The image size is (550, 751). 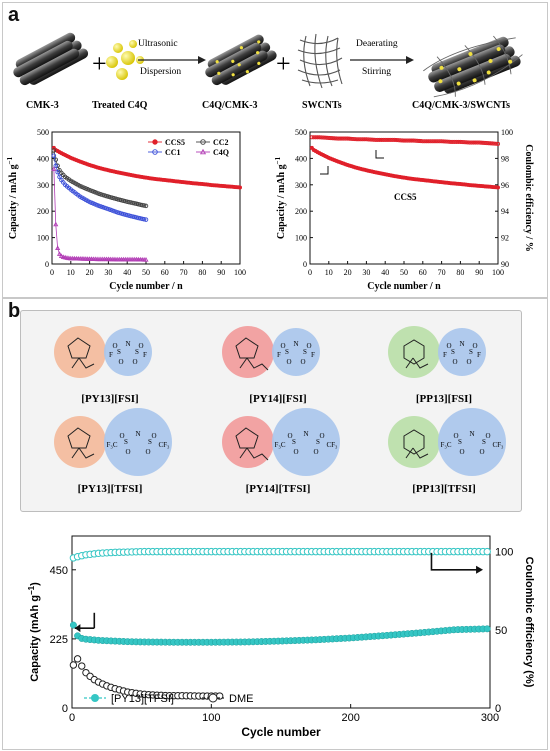 I want to click on left-arrow-head, so click(x=77, y=628).